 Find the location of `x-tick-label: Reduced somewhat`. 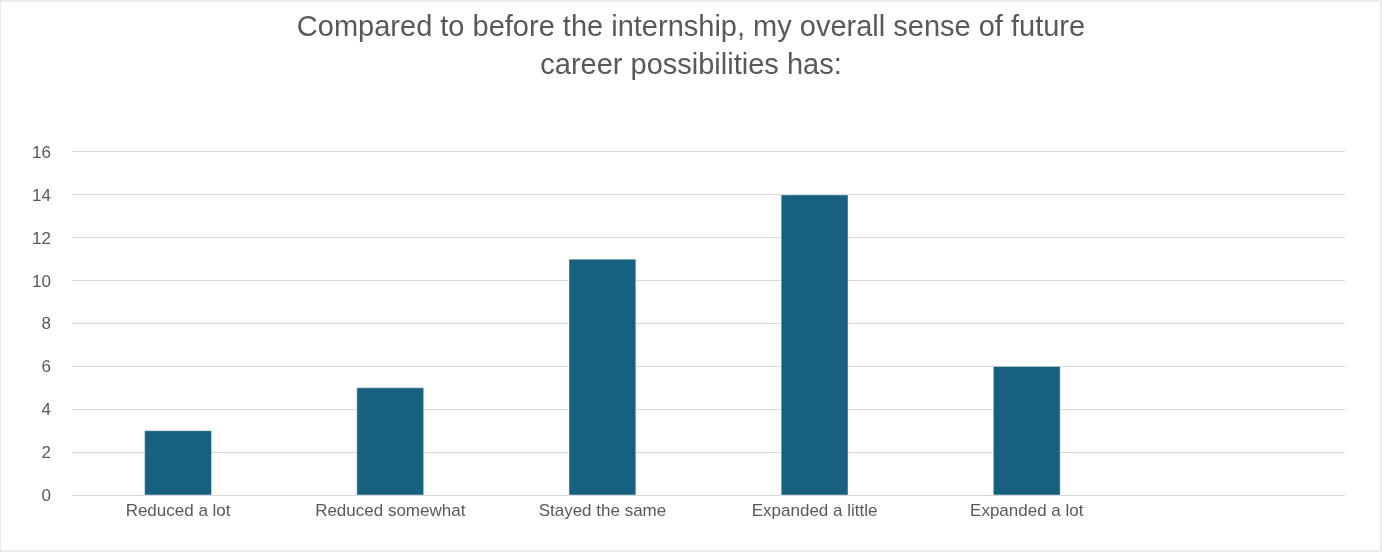

x-tick-label: Reduced somewhat is located at coordinates (390, 511).